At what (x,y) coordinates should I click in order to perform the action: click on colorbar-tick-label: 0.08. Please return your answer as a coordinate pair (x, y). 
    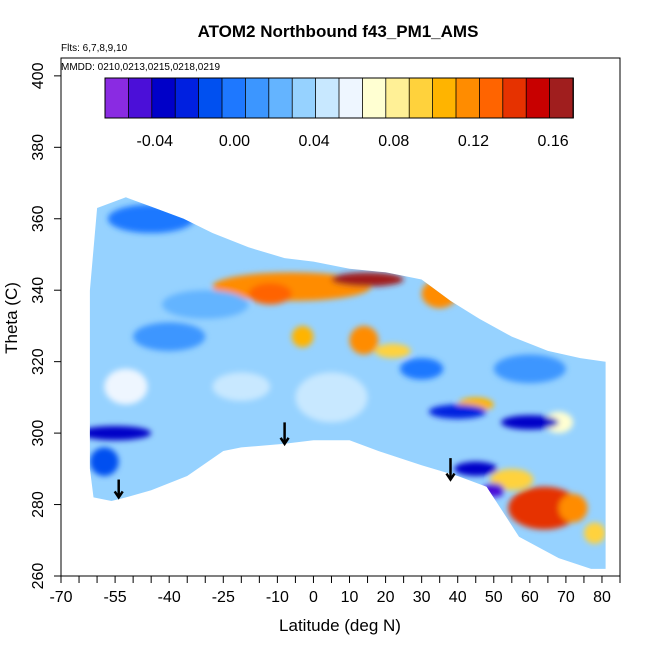
    Looking at the image, I should click on (393, 141).